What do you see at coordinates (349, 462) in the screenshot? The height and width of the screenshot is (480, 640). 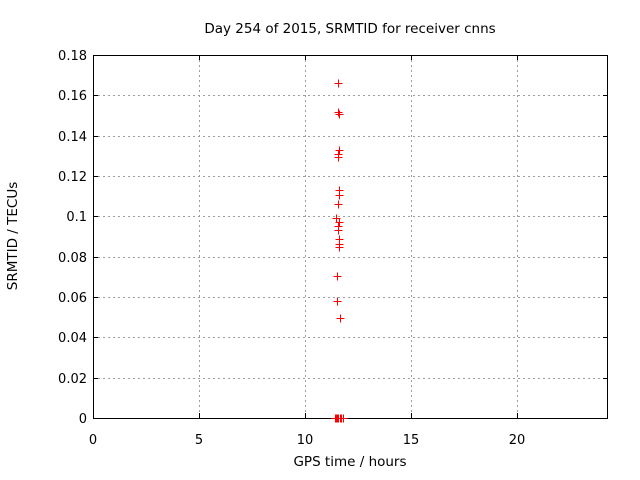 I see `x-axis-label: GPS time / hours` at bounding box center [349, 462].